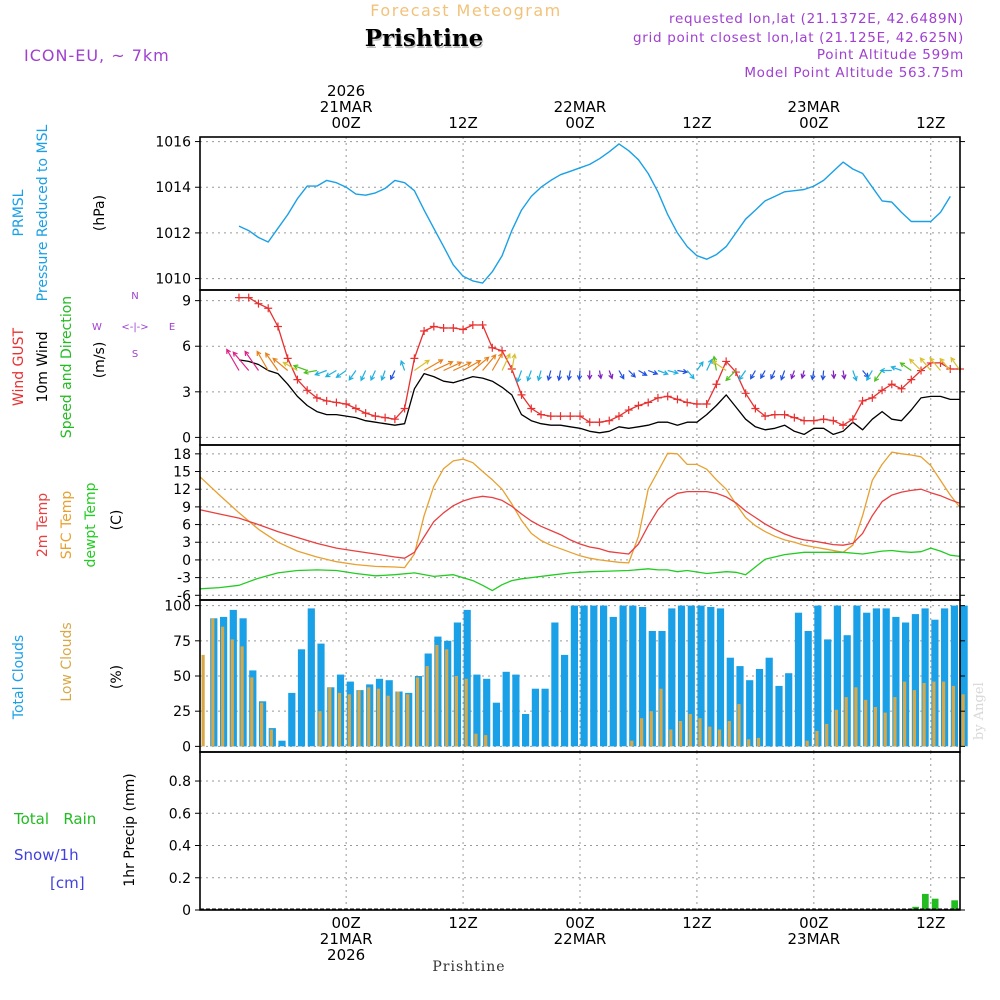 The image size is (1000, 1000). What do you see at coordinates (177, 607) in the screenshot?
I see `y-tick-label: 100` at bounding box center [177, 607].